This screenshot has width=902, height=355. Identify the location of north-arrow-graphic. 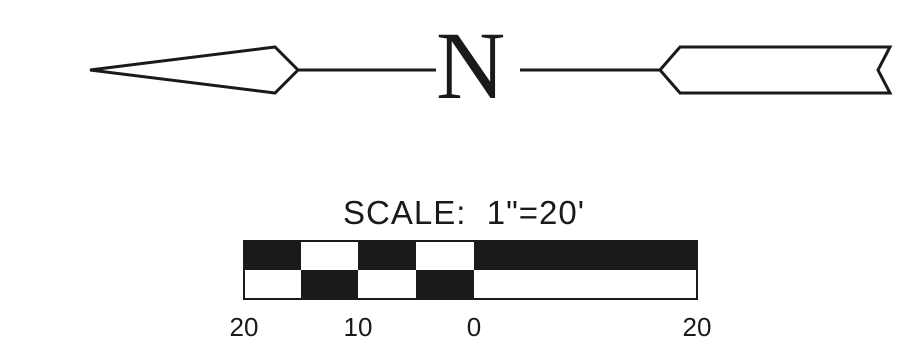
(491, 70).